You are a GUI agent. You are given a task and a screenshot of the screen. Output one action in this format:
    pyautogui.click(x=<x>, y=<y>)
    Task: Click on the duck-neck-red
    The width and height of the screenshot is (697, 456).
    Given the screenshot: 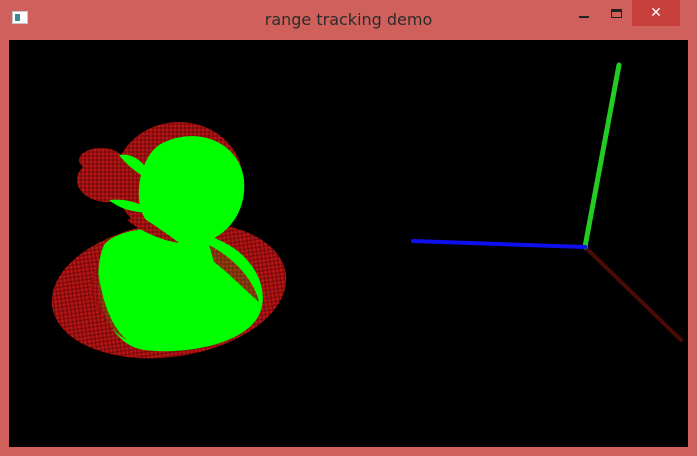 What is the action you would take?
    pyautogui.click(x=153, y=229)
    